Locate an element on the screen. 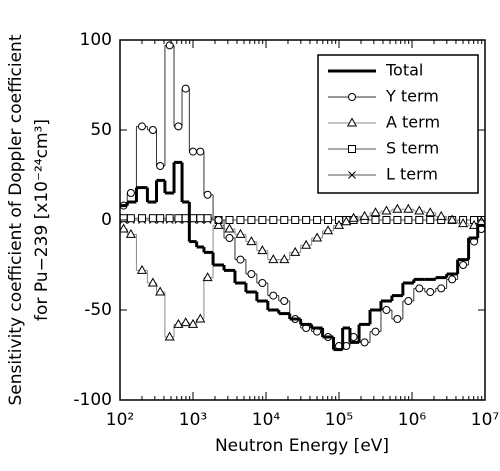  x-tick-label: 10⁷ is located at coordinates (485, 420).